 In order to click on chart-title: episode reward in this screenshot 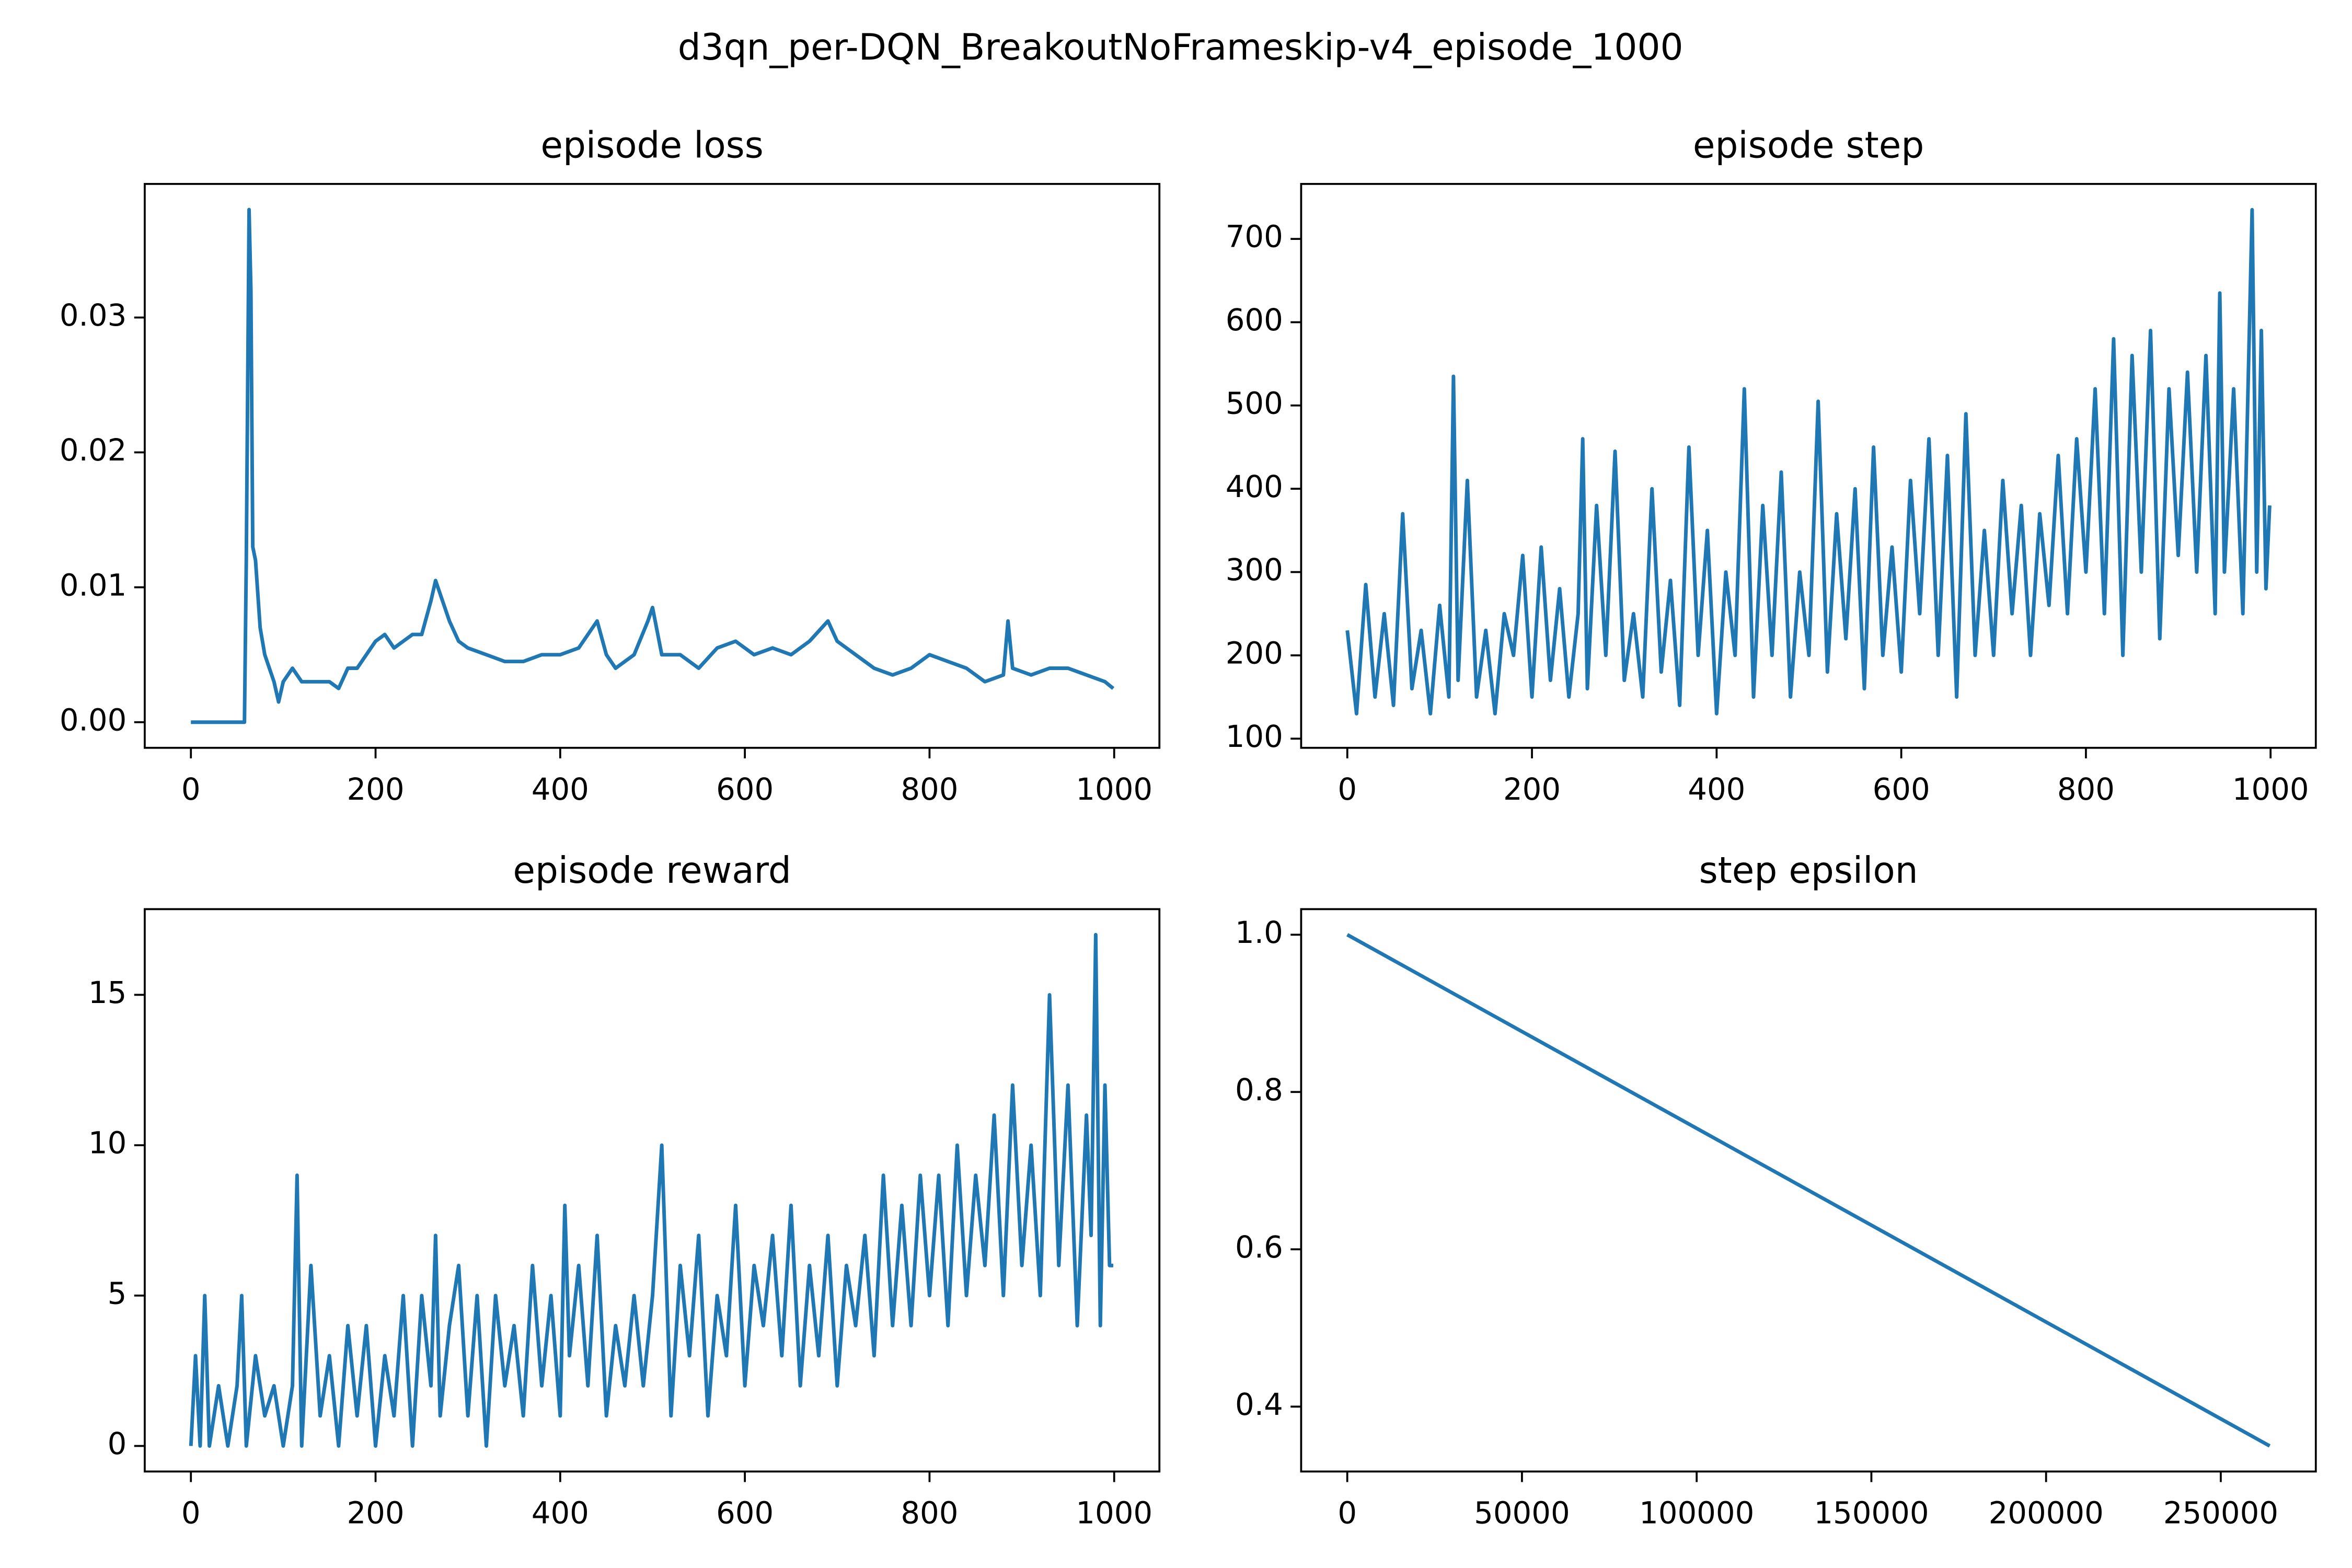, I will do `click(652, 871)`.